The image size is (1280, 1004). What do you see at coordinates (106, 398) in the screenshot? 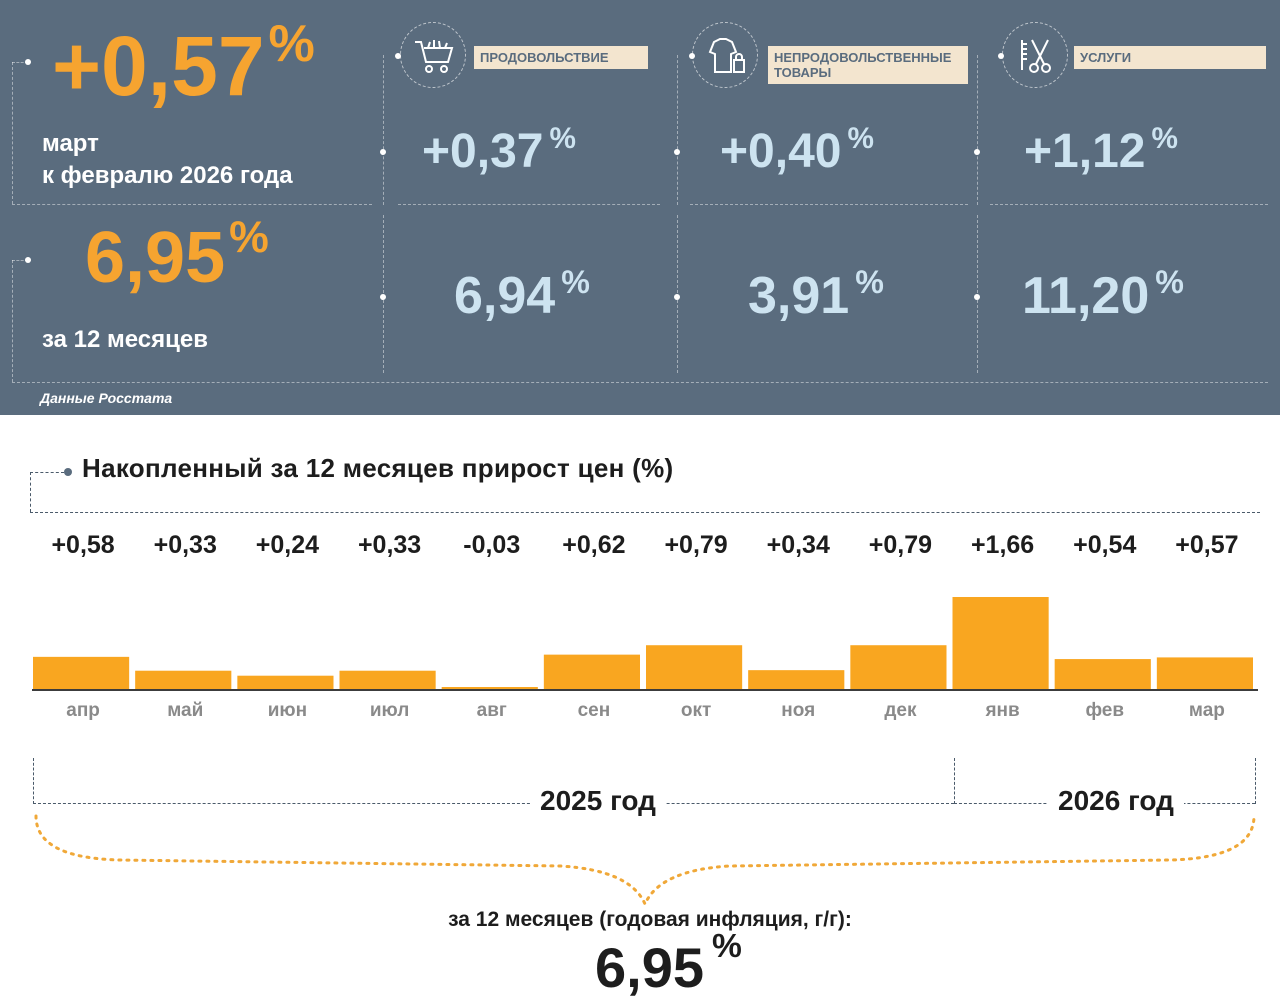
I see `source-note: Данные Росстата` at bounding box center [106, 398].